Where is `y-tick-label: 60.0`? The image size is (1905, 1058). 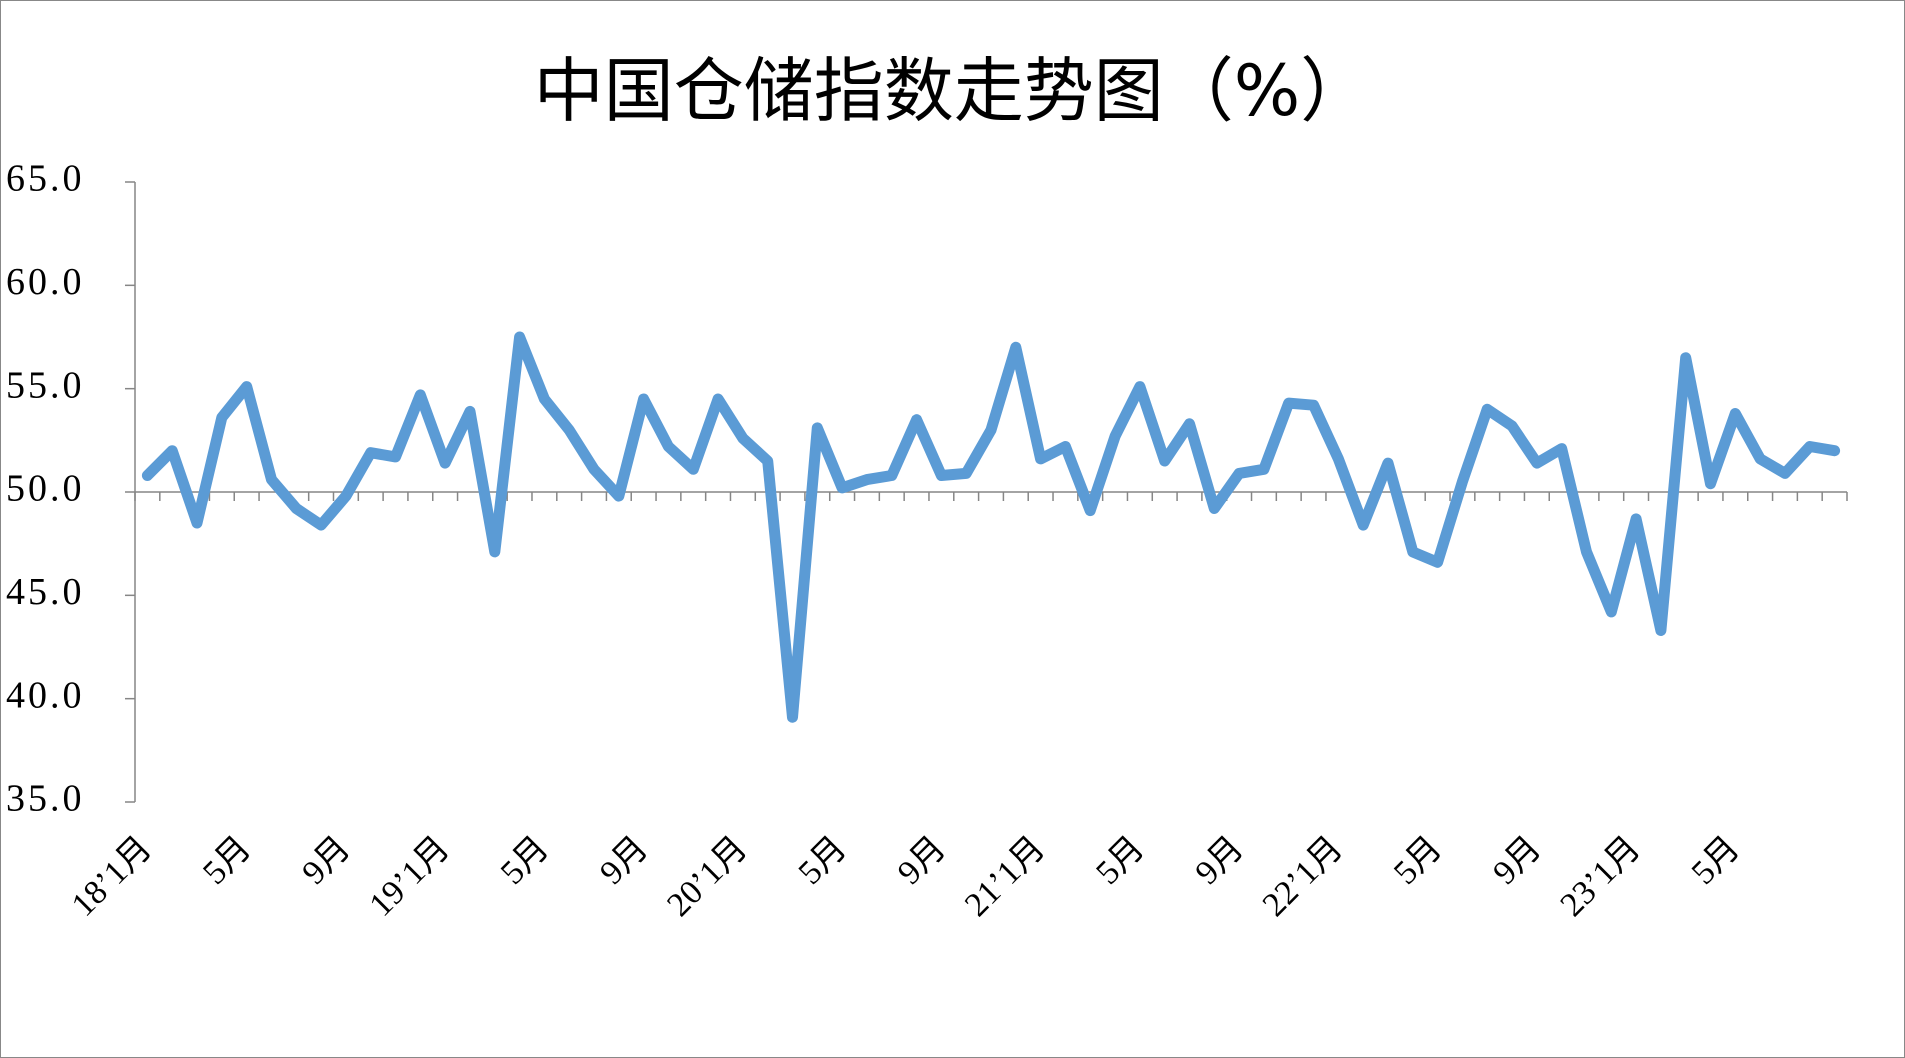 y-tick-label: 60.0 is located at coordinates (45, 282).